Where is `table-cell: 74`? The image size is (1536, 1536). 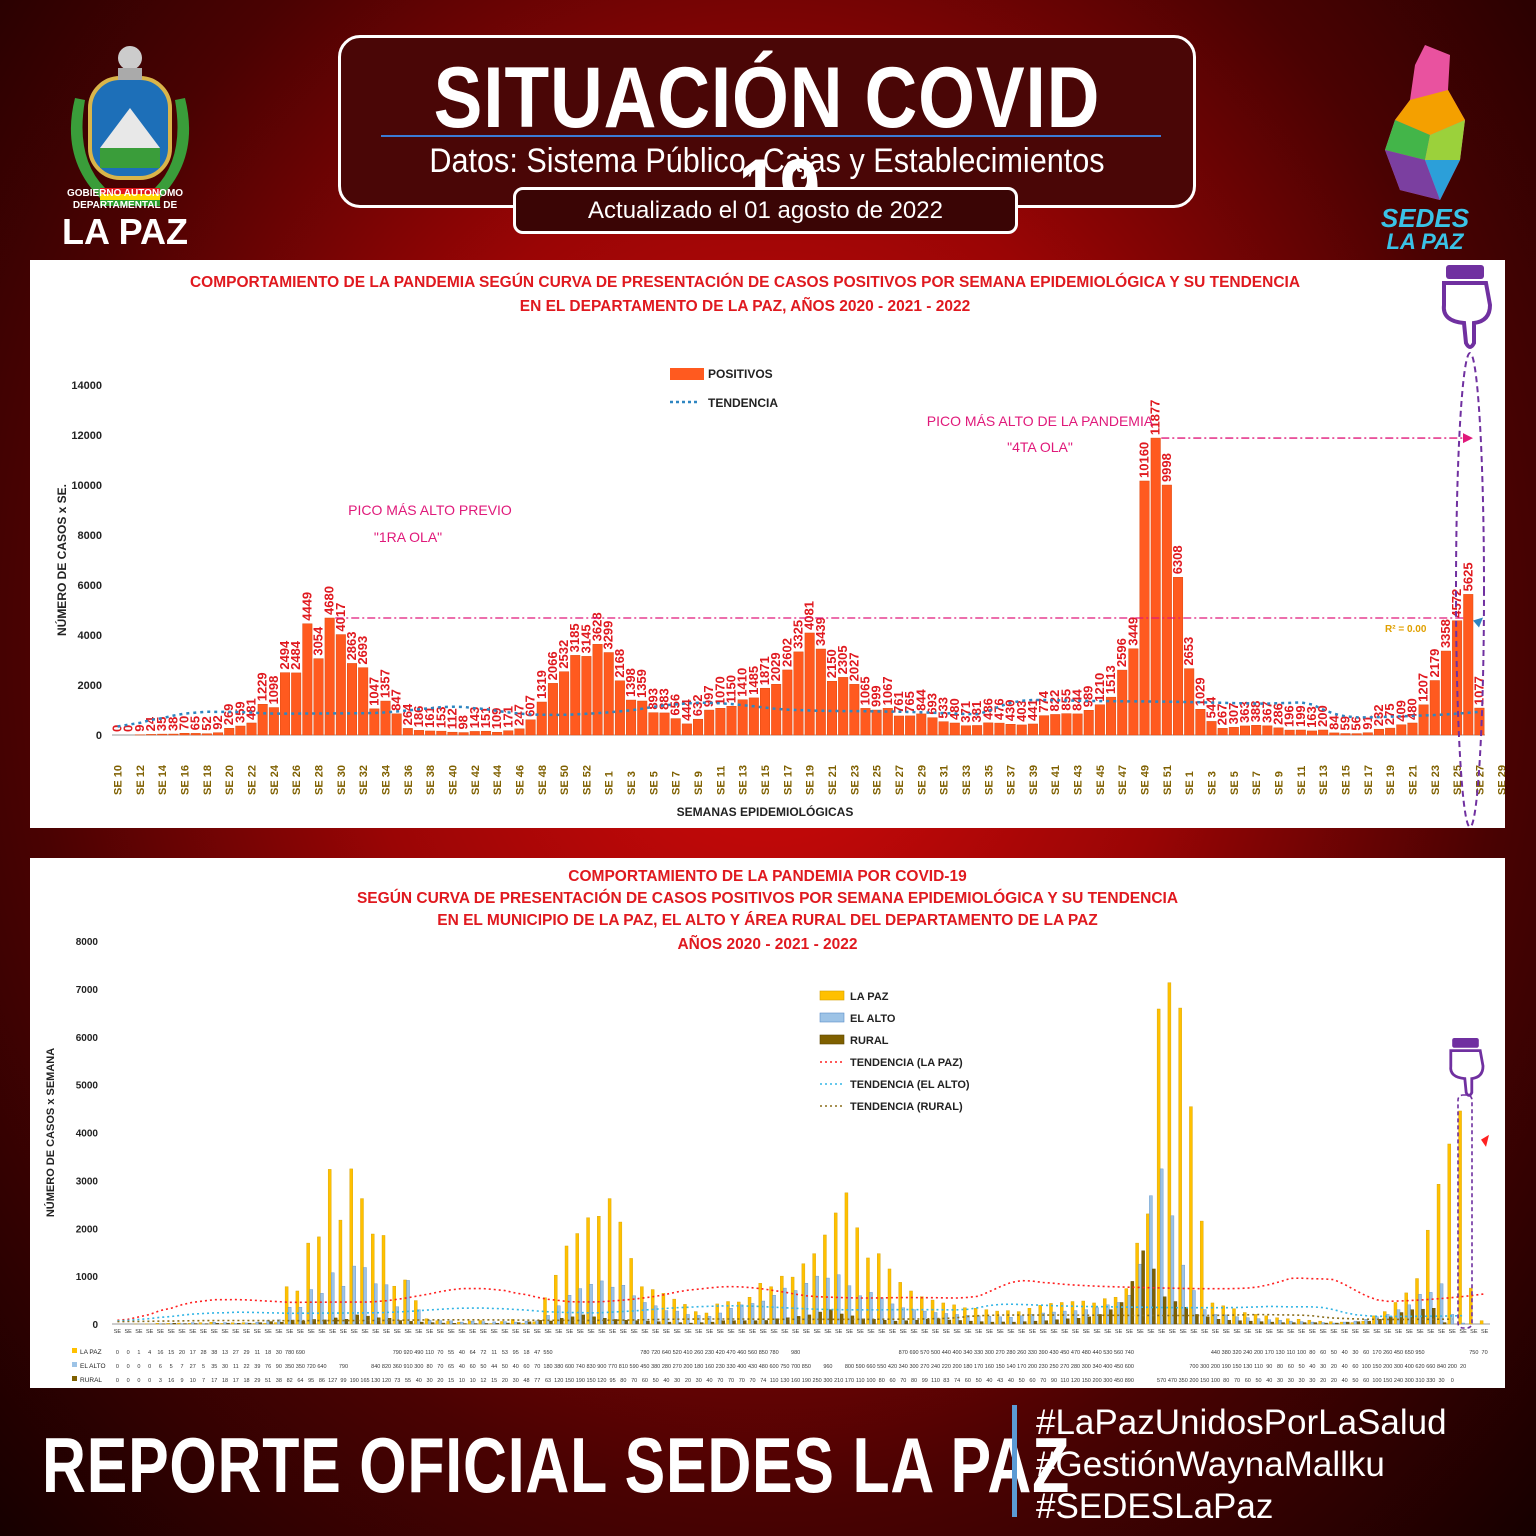 table-cell: 74 is located at coordinates (763, 1381).